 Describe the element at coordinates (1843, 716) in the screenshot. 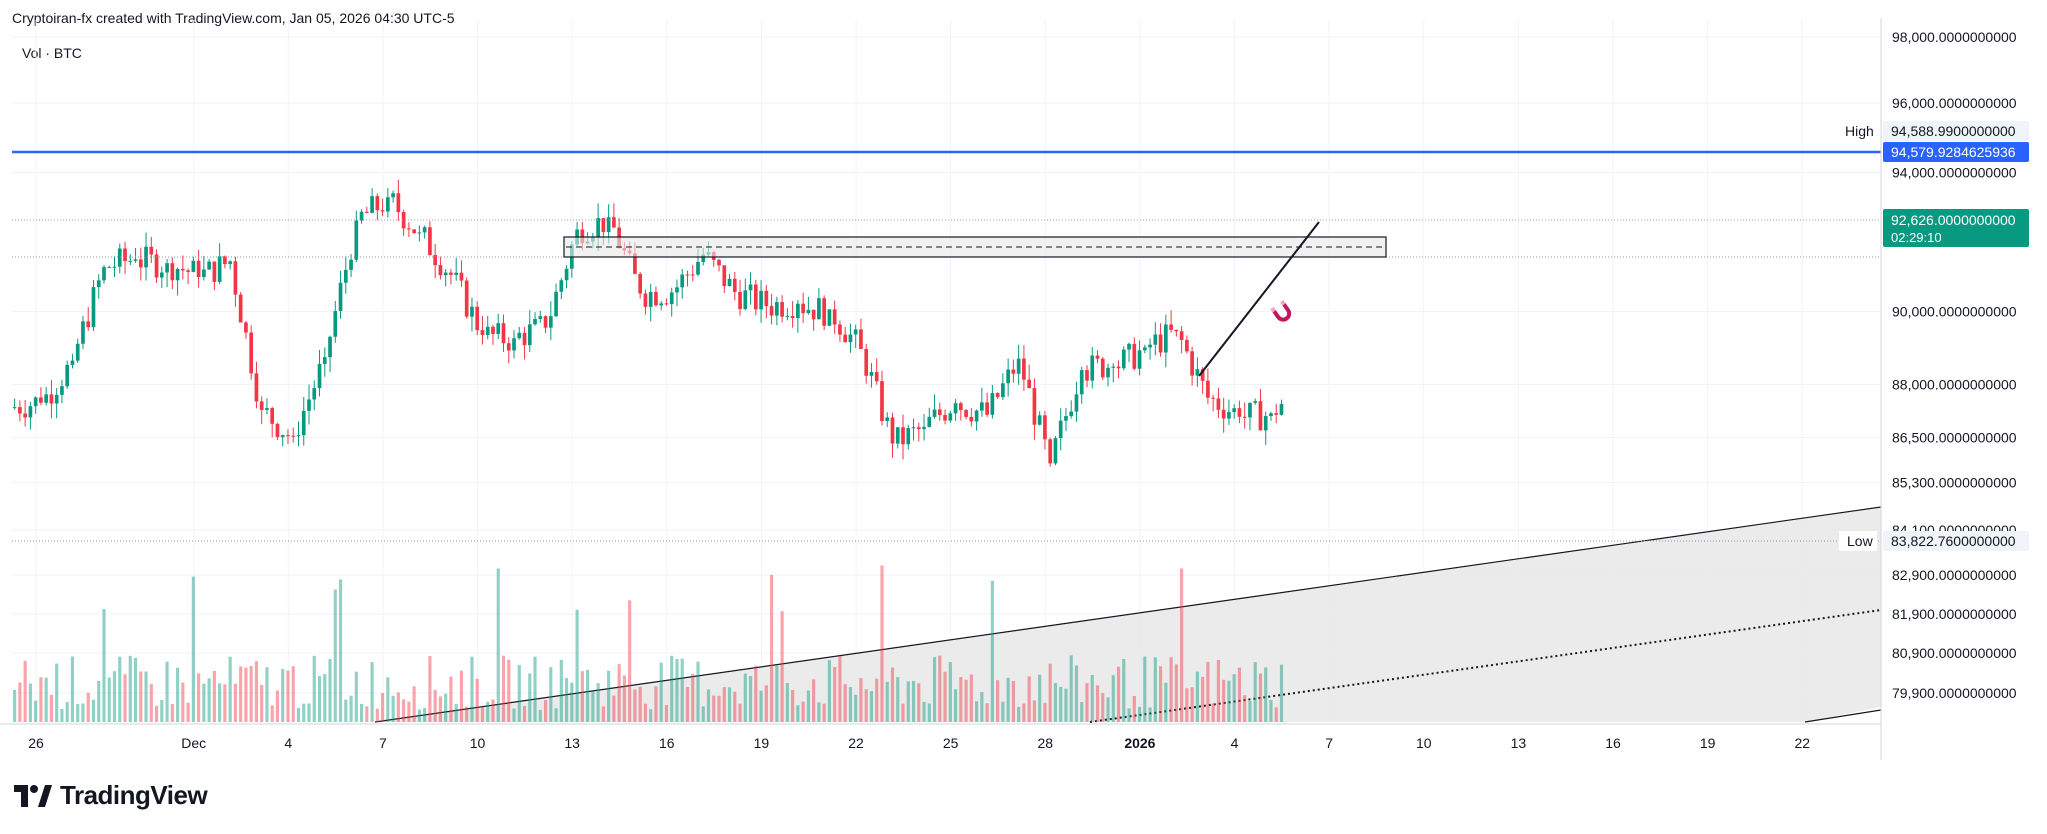

I see `channel-lower-line` at that location.